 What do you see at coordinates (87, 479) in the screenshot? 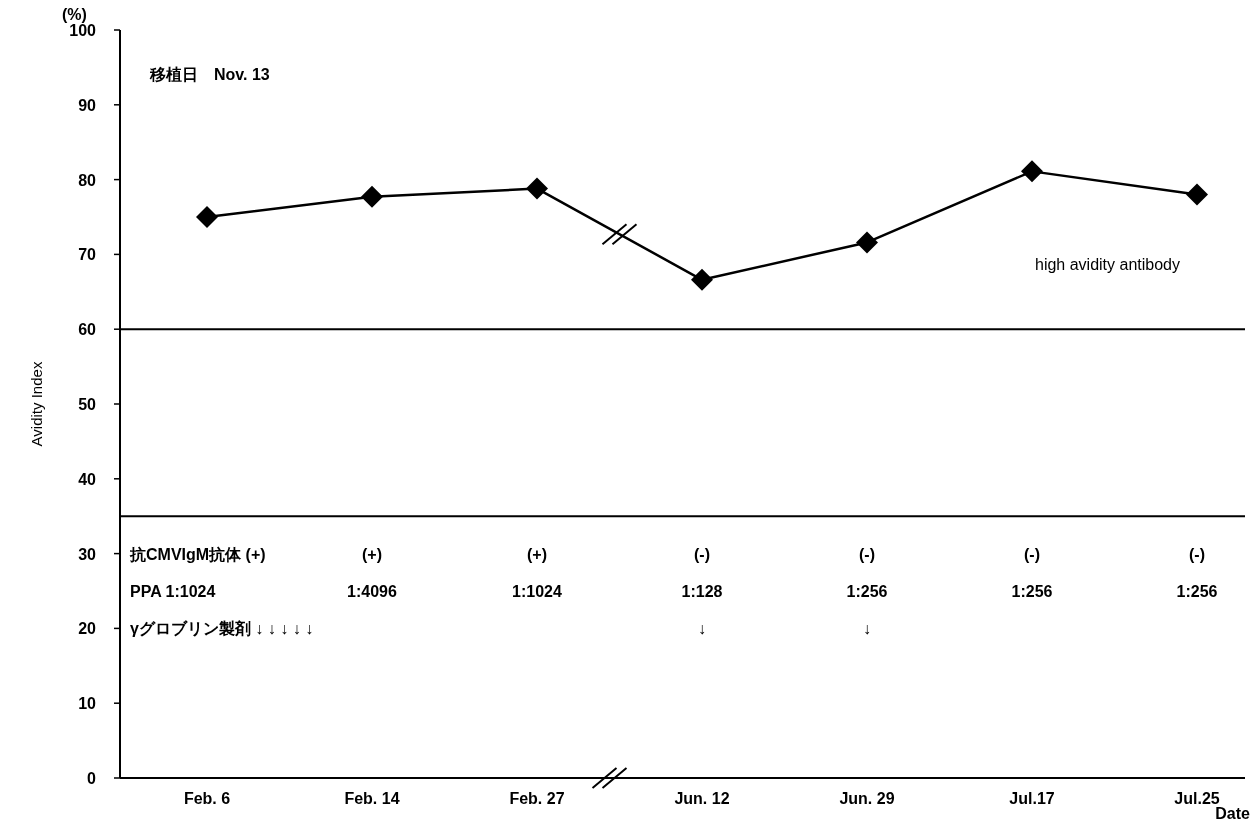
I see `y-tick-label: 40` at bounding box center [87, 479].